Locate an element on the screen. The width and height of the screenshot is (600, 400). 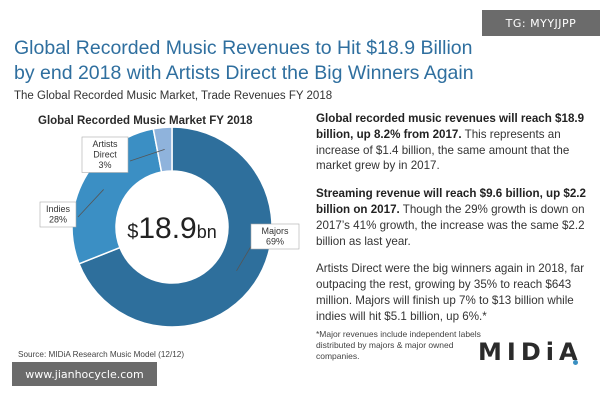
slice-label-majors: Majors 69% is located at coordinates (275, 236).